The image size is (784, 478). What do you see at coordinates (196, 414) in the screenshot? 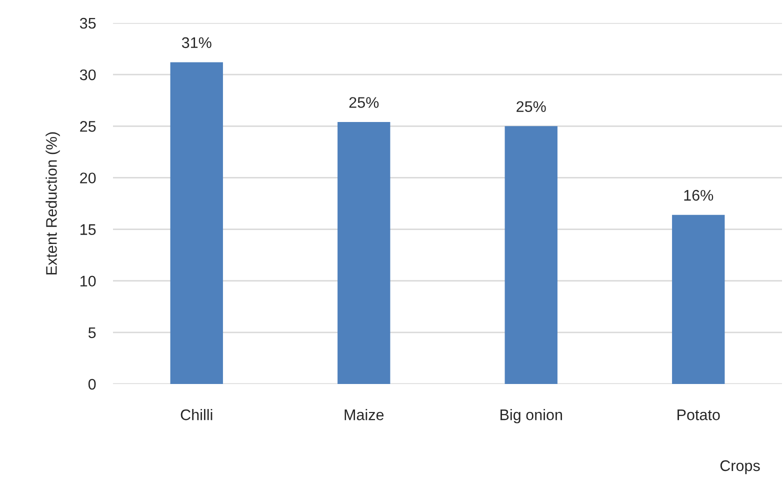
I see `x-tick-label: Chilli` at bounding box center [196, 414].